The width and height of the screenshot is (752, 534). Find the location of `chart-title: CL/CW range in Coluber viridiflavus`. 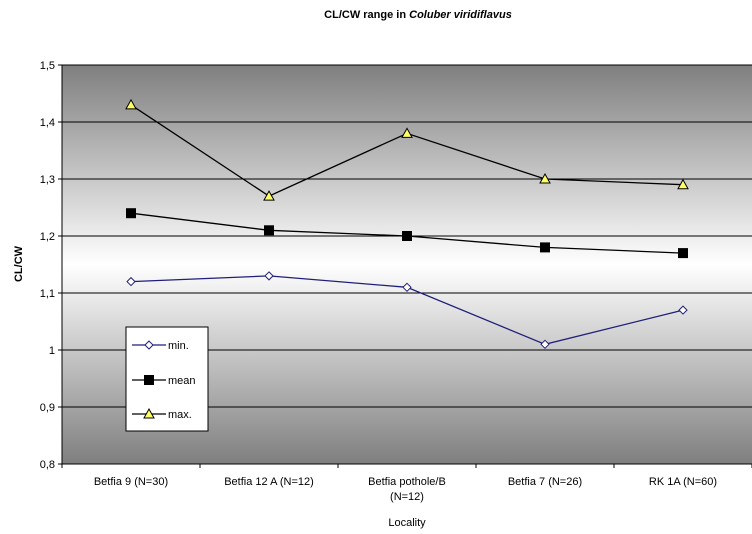

chart-title: CL/CW range in Coluber viridiflavus is located at coordinates (418, 15).